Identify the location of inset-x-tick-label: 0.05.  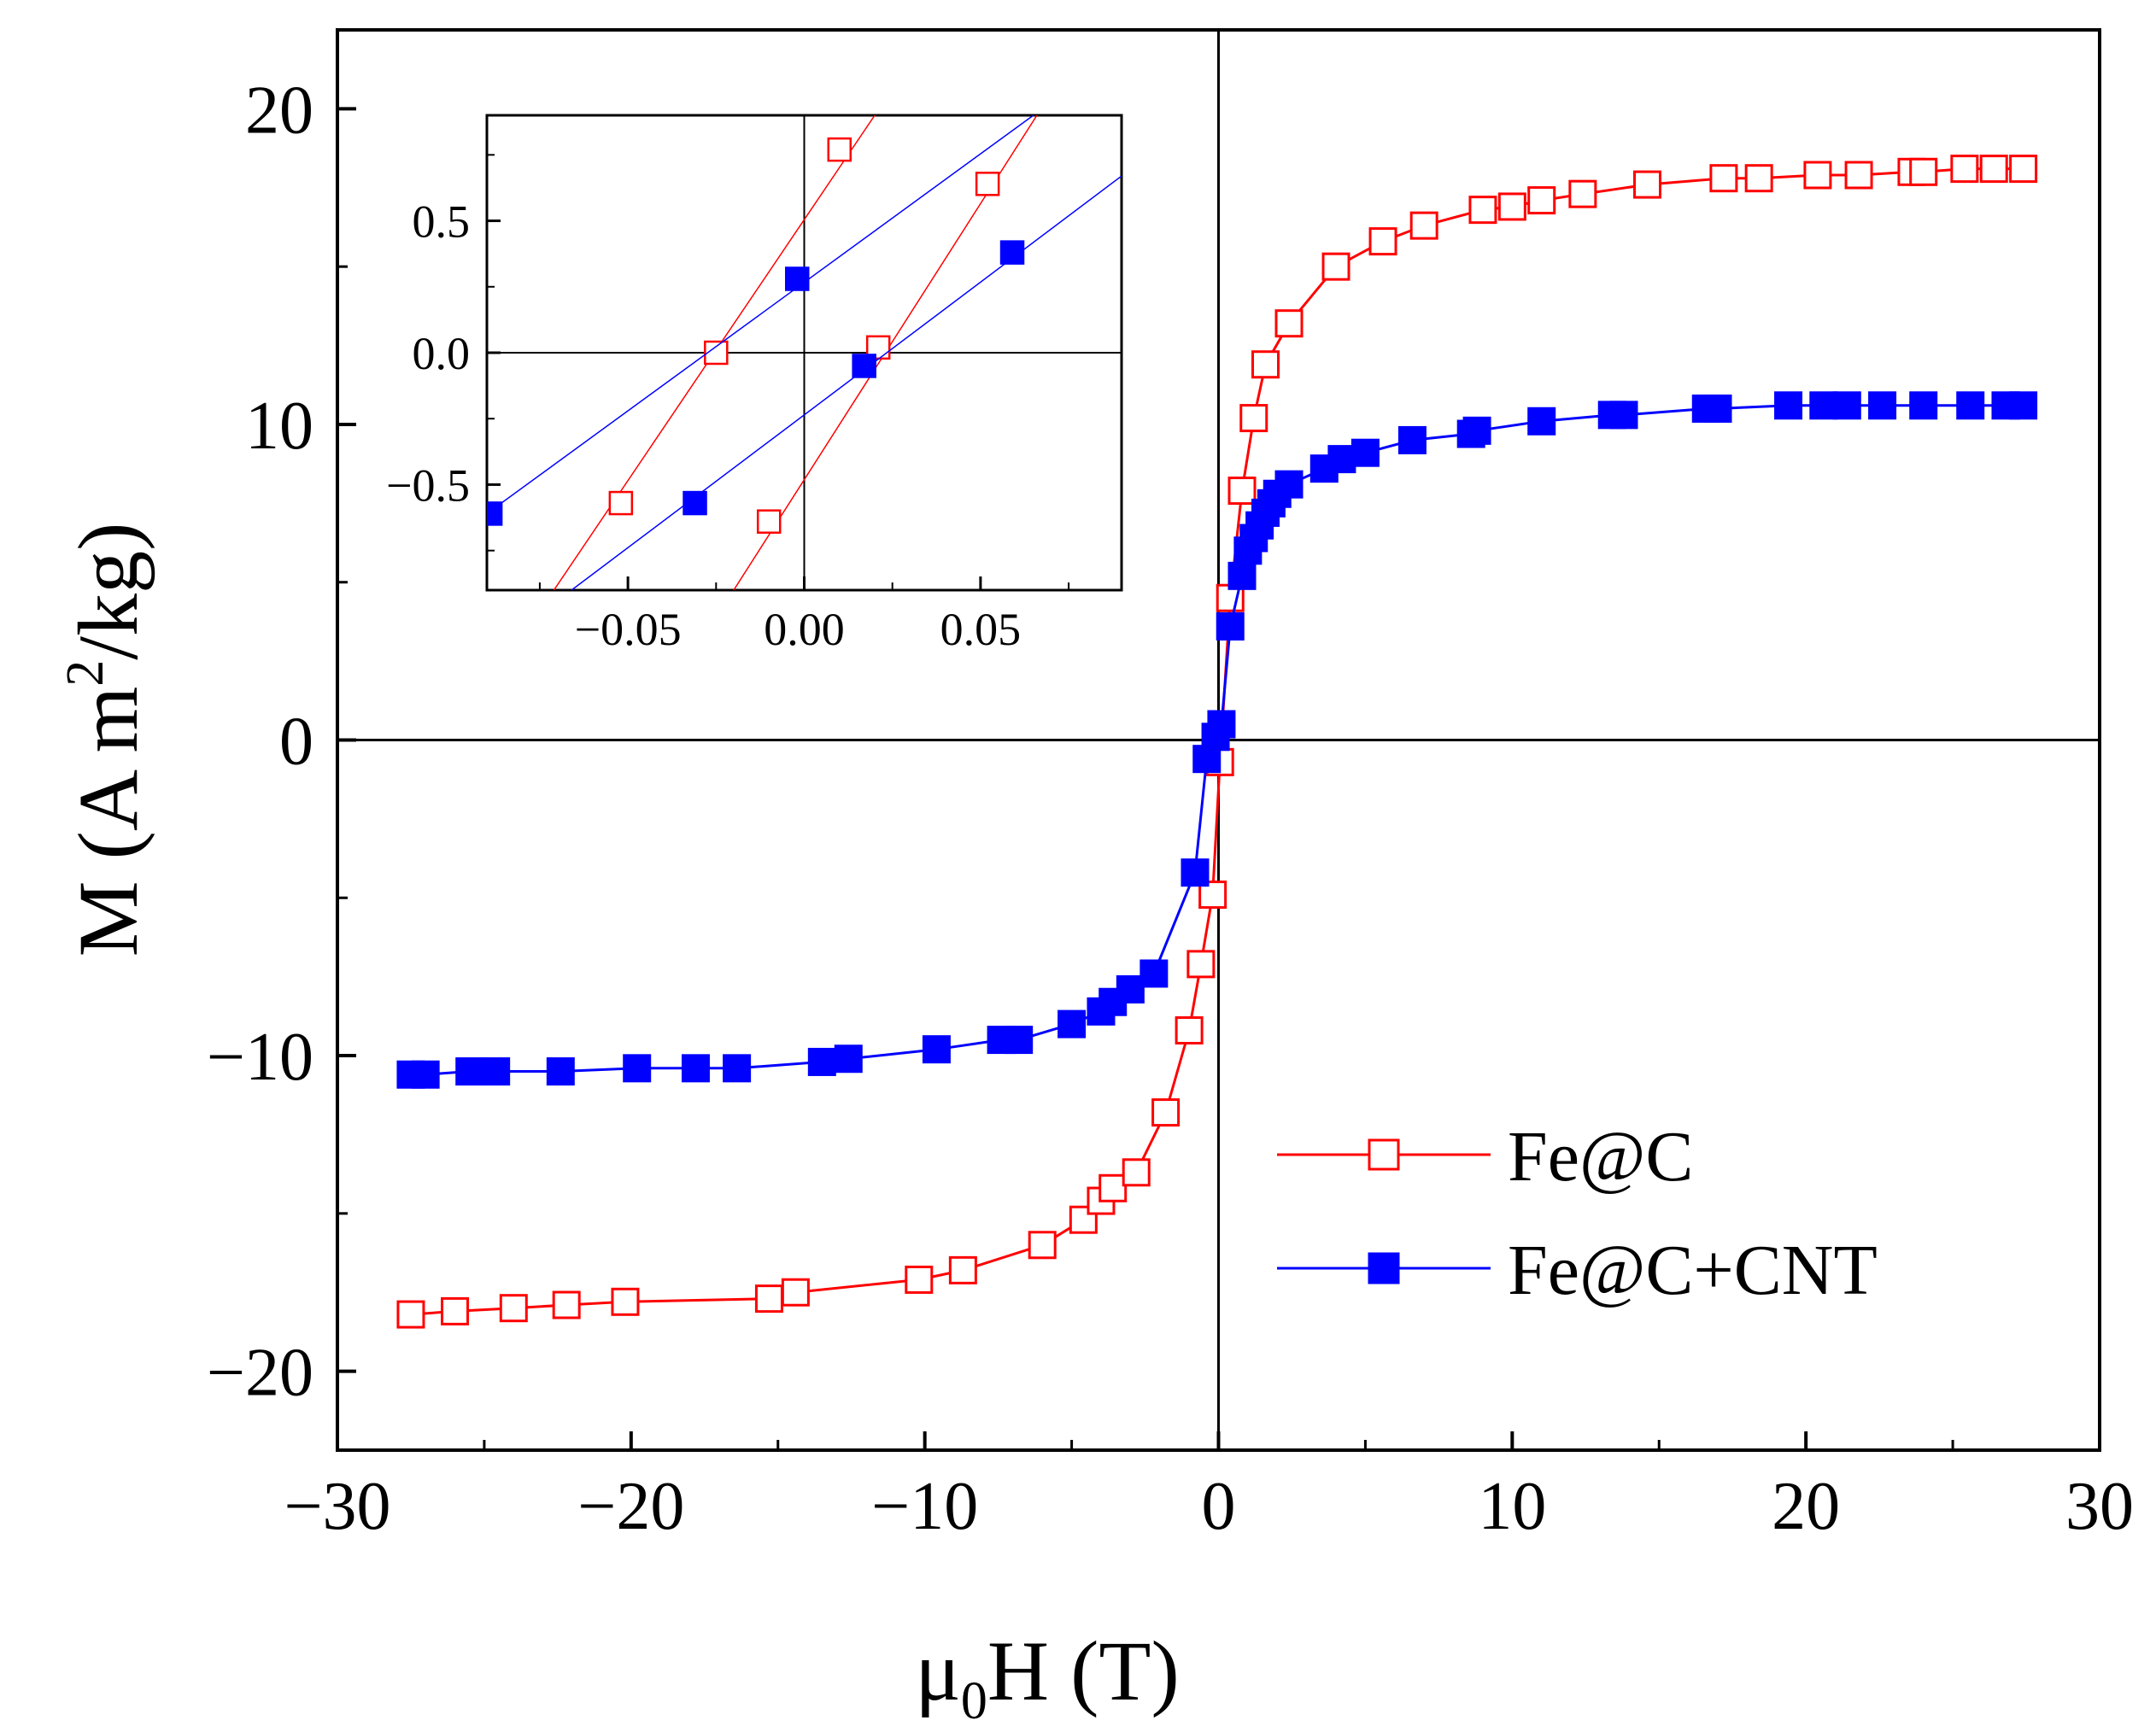
(981, 629).